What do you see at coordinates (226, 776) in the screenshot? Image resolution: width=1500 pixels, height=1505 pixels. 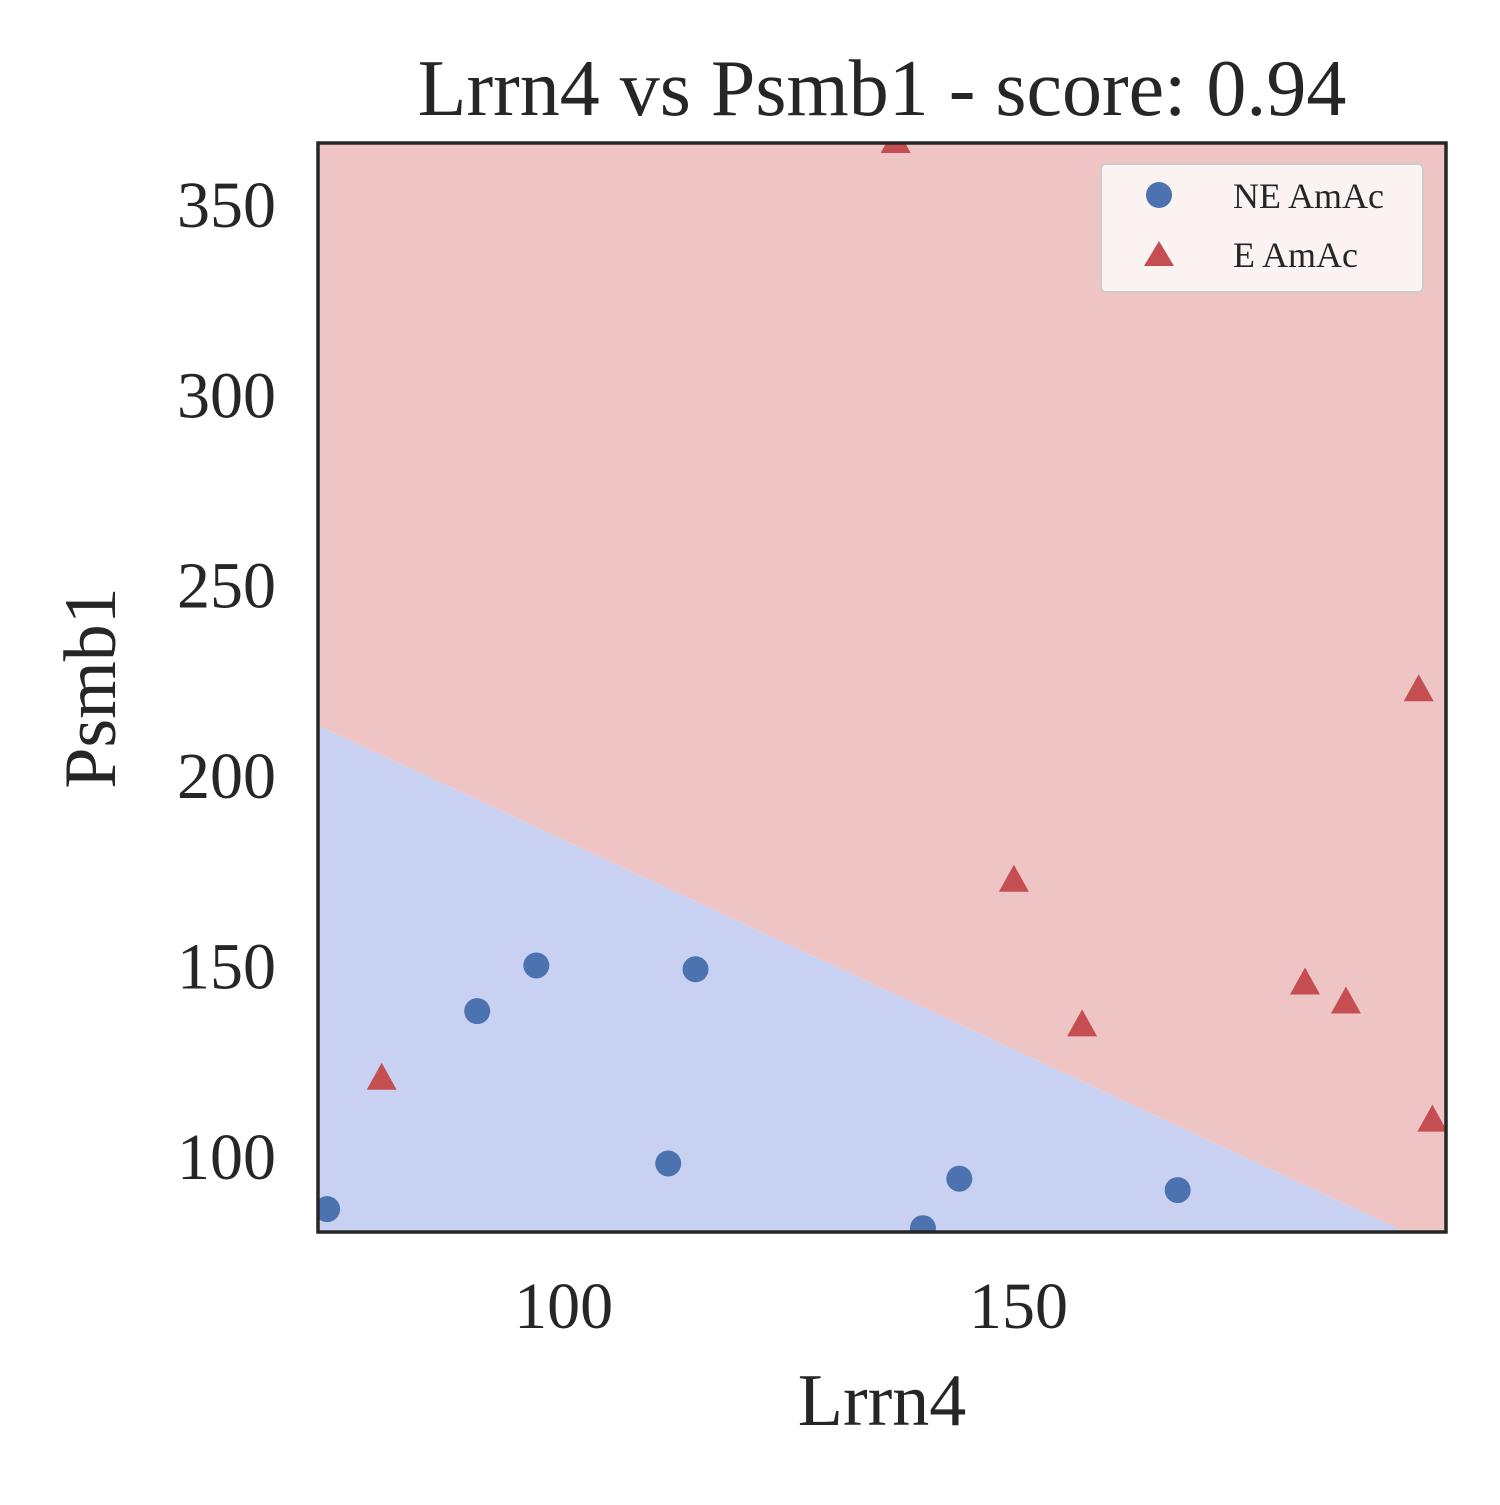 I see `y-tick-label: 200` at bounding box center [226, 776].